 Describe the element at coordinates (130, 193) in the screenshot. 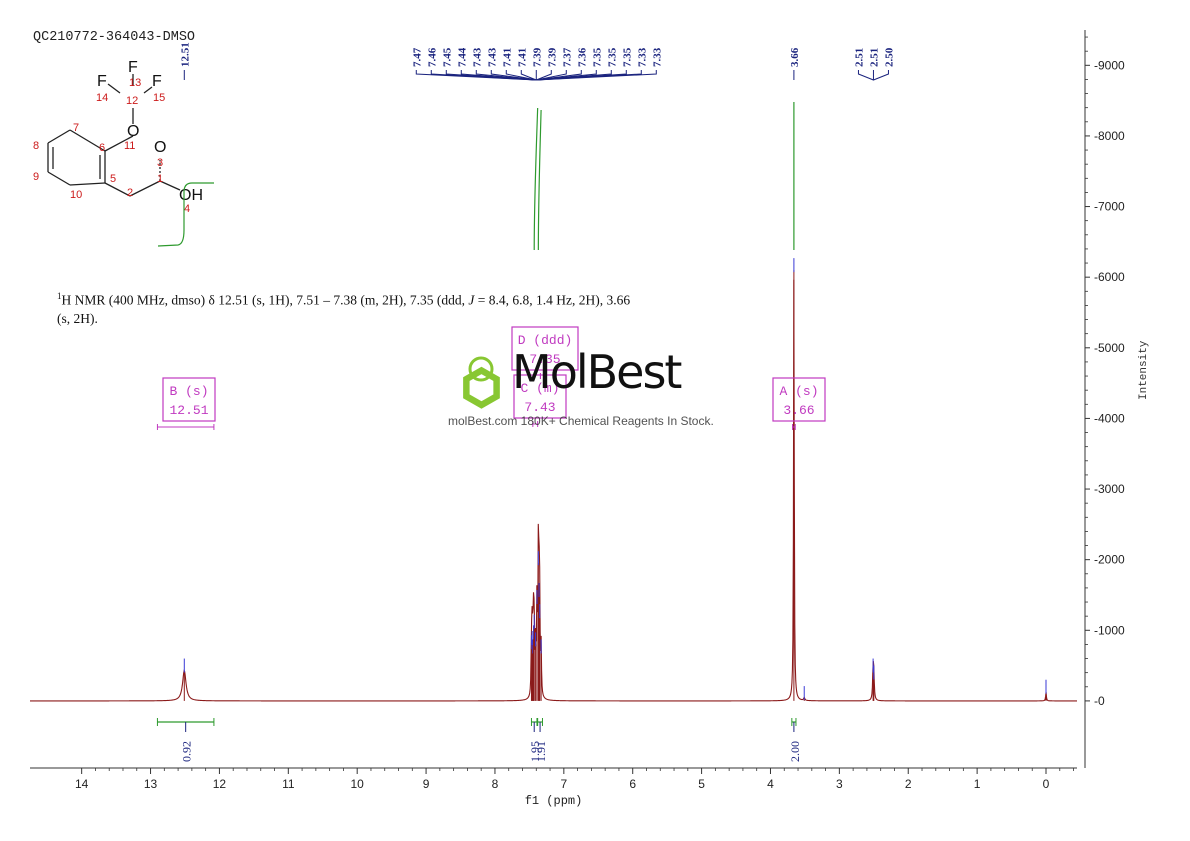

I see `atom-num-2: 2` at that location.